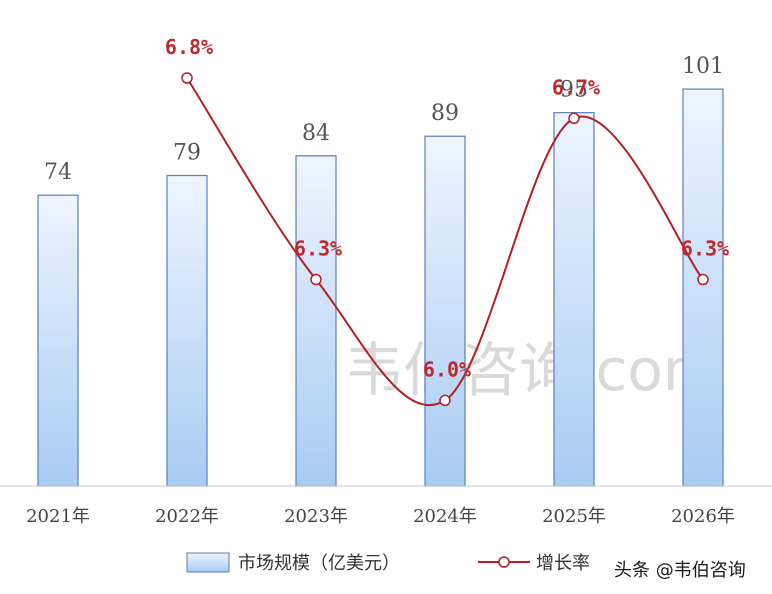 Image resolution: width=772 pixels, height=594 pixels. What do you see at coordinates (703, 516) in the screenshot?
I see `x-tick-label-6: 2026年` at bounding box center [703, 516].